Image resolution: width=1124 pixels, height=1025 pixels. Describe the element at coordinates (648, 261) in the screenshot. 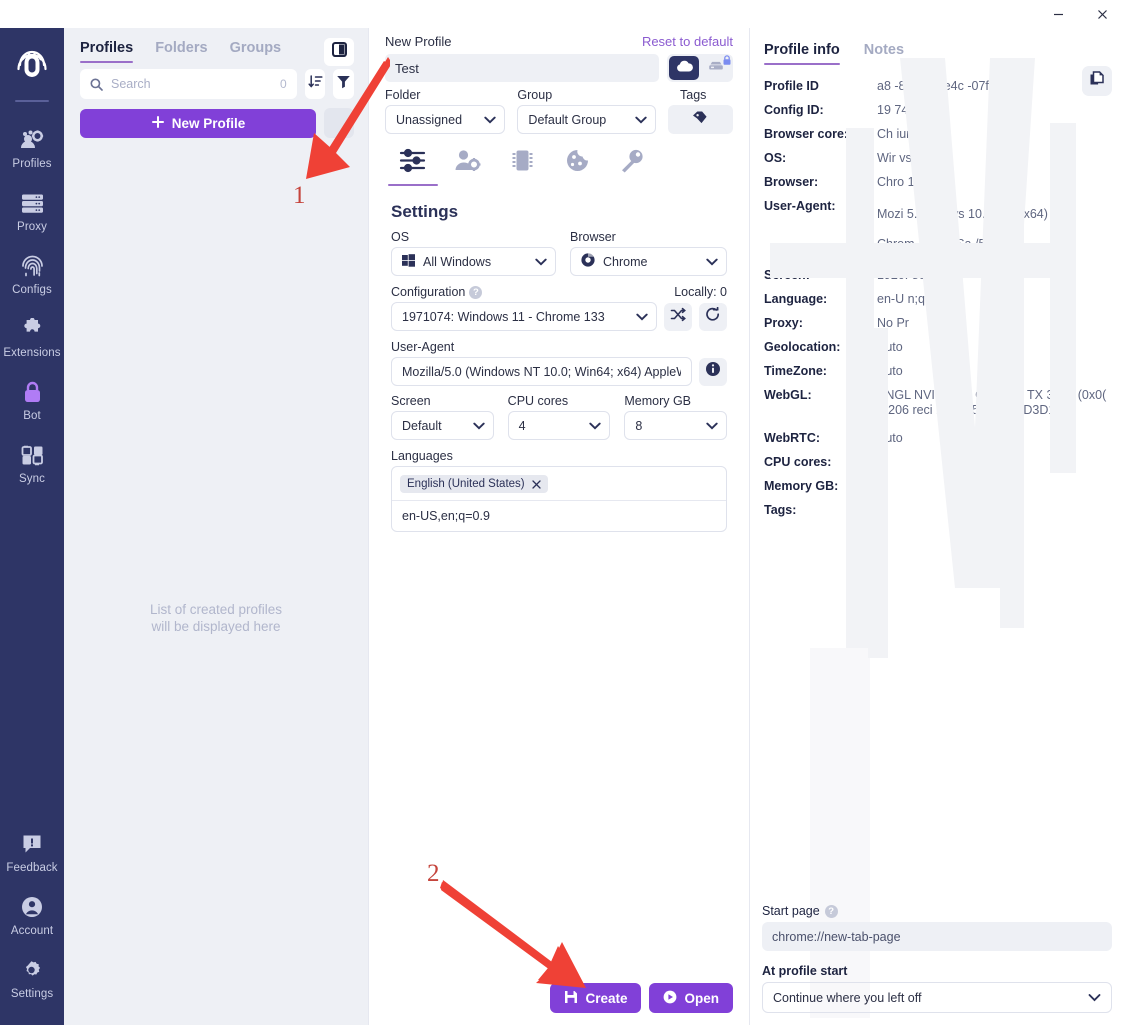

I see `browser-select: Chrome` at that location.